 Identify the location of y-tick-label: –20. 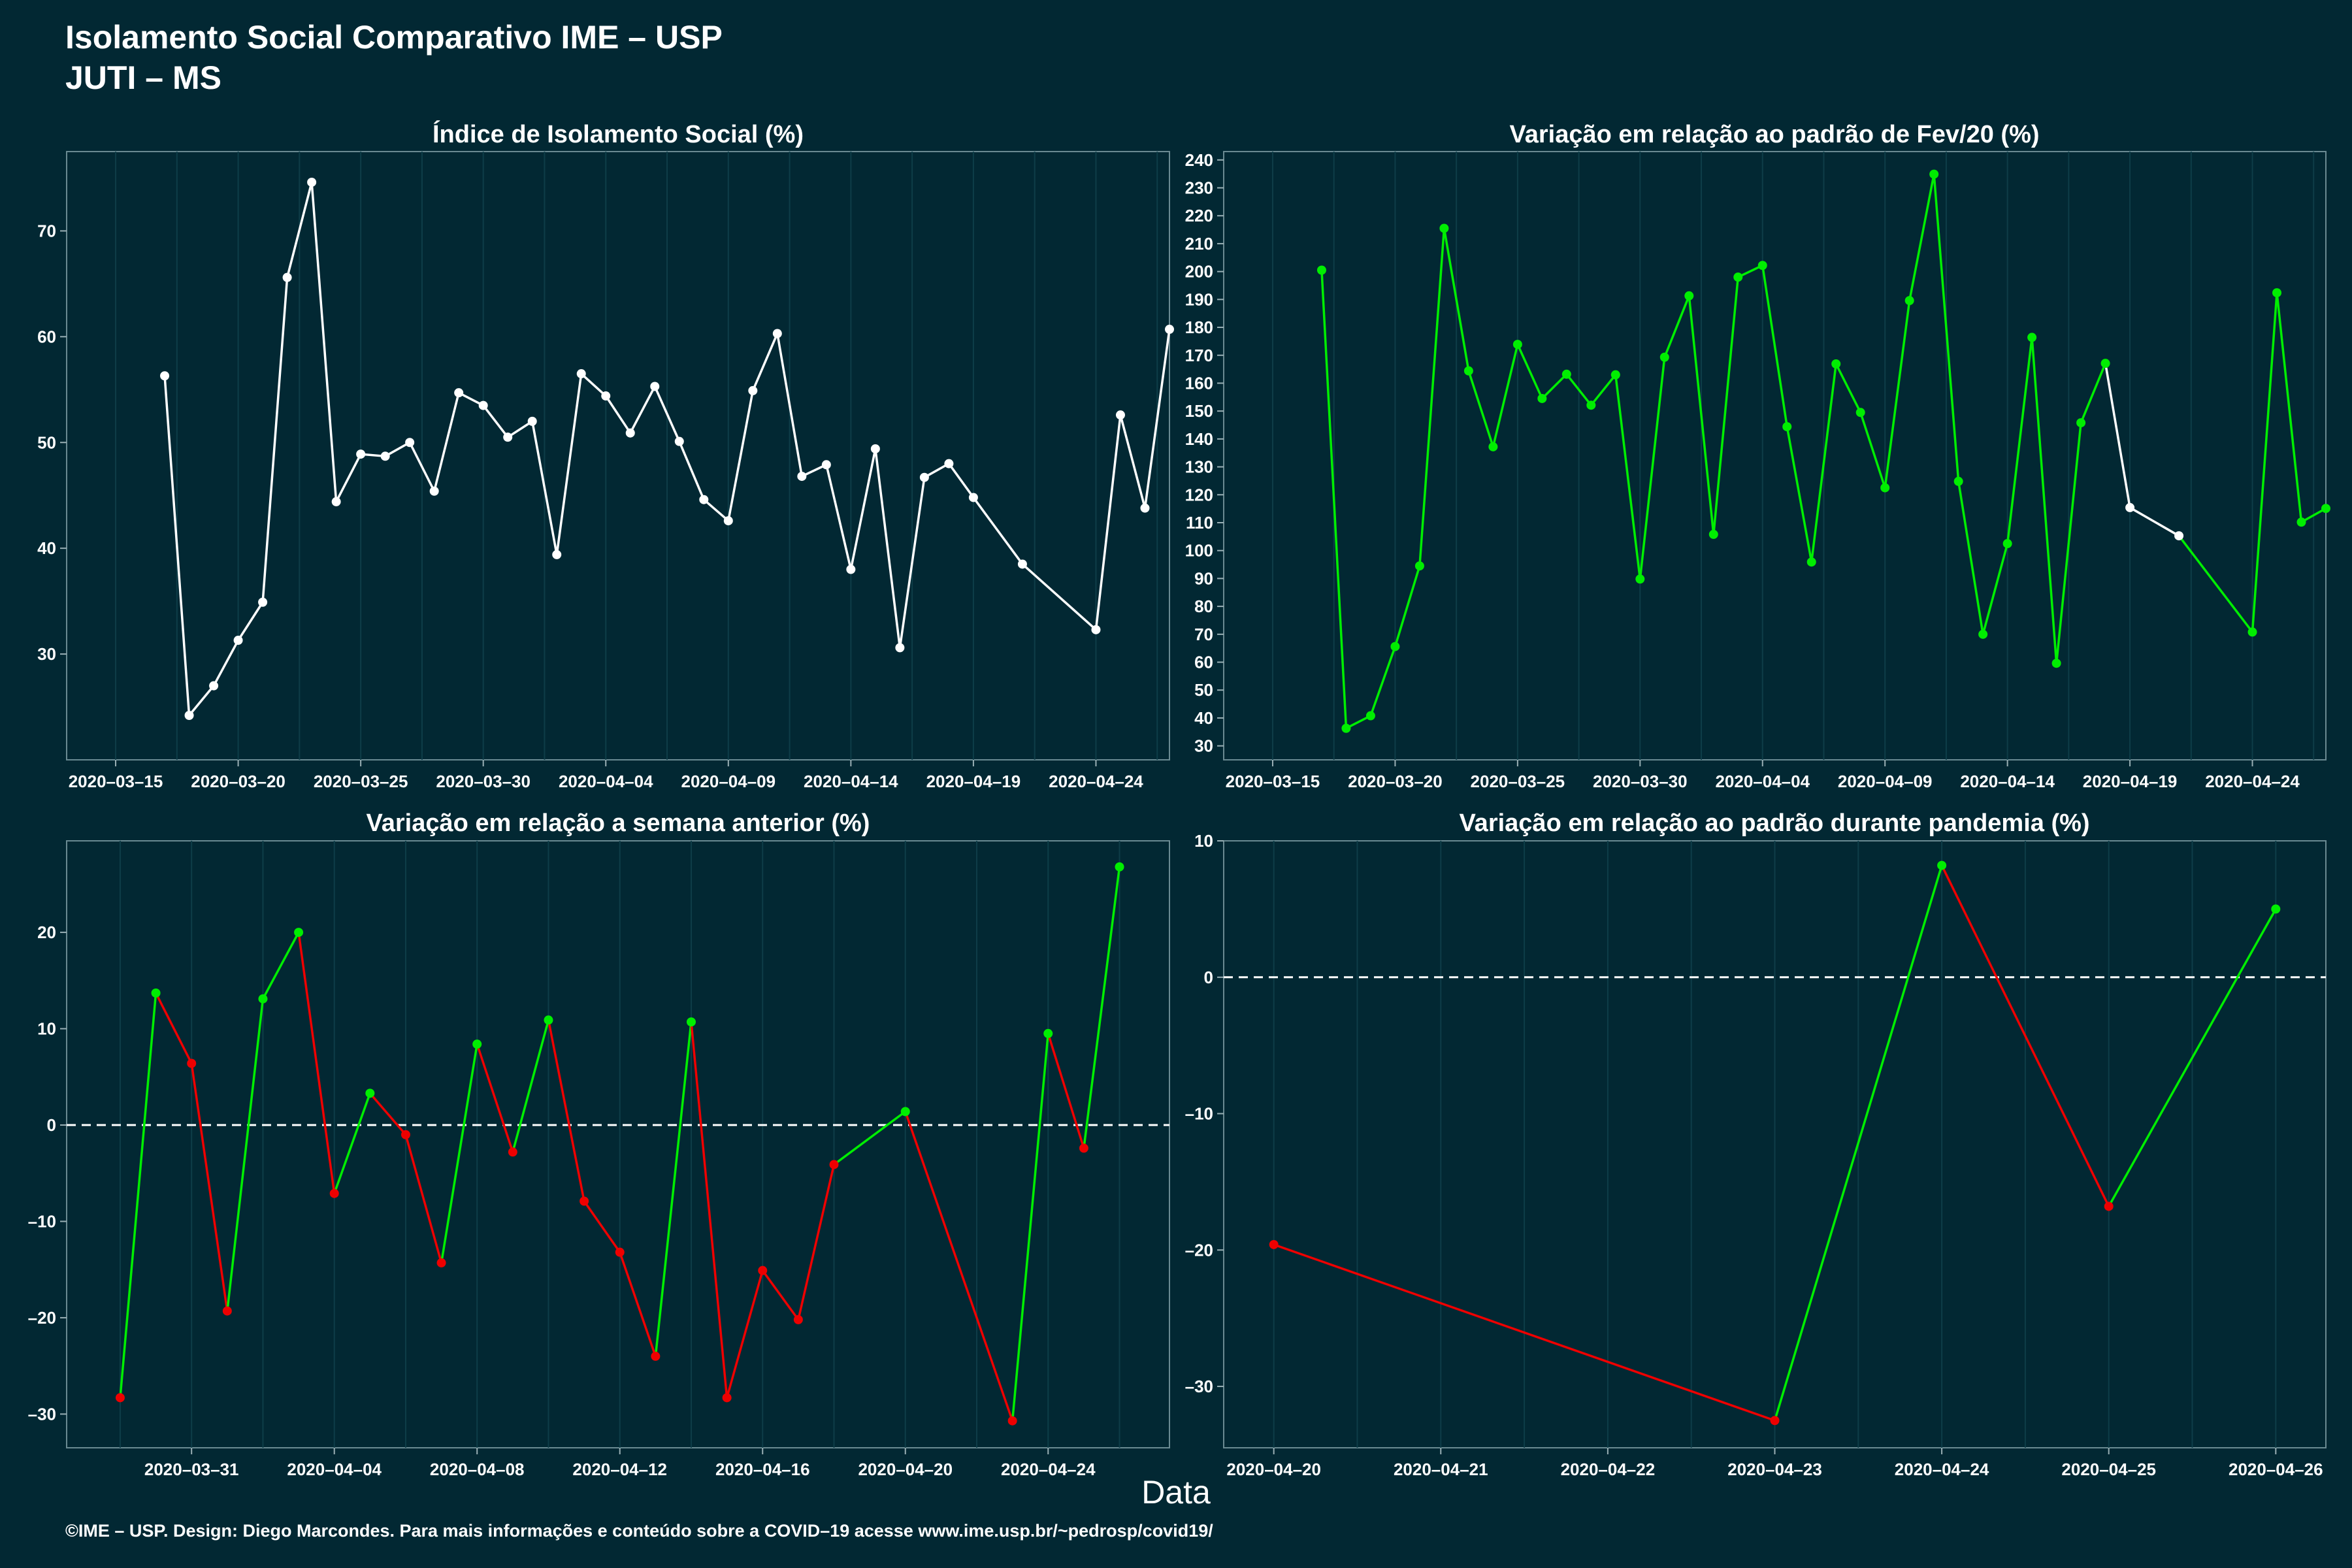
(42, 1318).